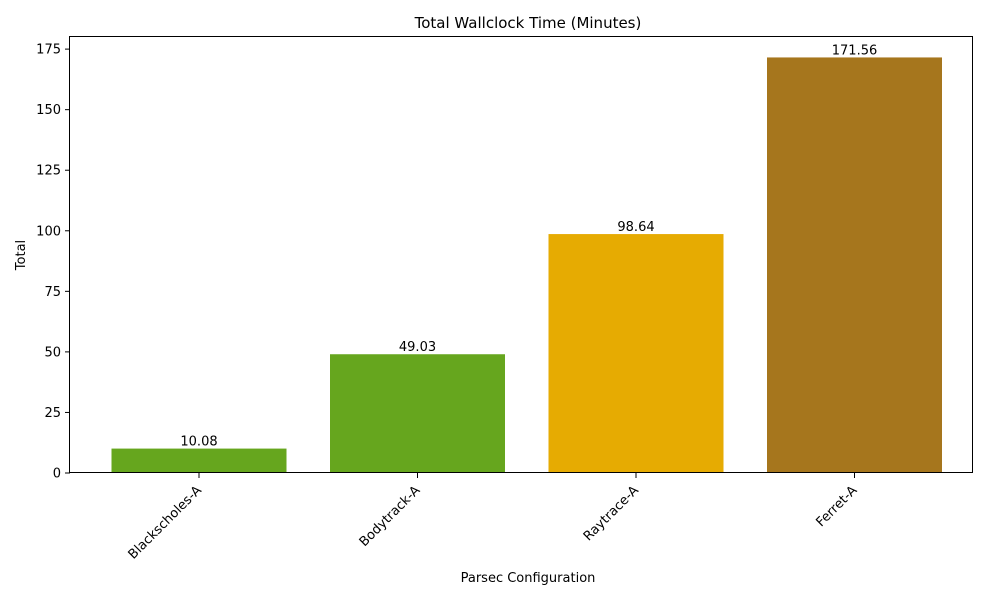 This screenshot has height=600, width=1000. What do you see at coordinates (48, 110) in the screenshot?
I see `y-tick-label-7: 150` at bounding box center [48, 110].